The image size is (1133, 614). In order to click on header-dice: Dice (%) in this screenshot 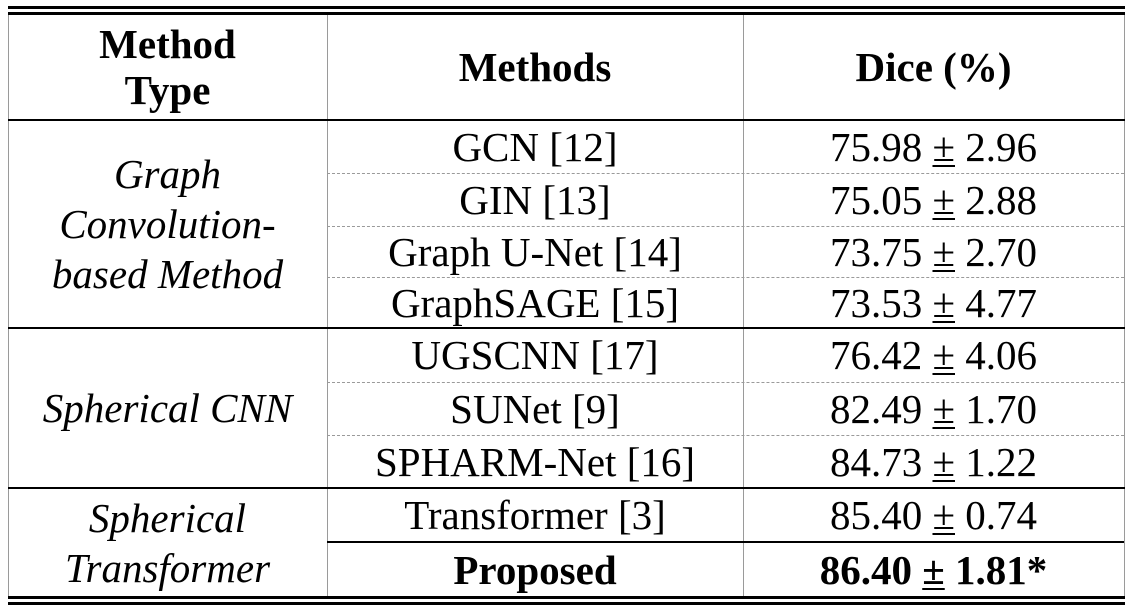, I will do `click(933, 67)`.